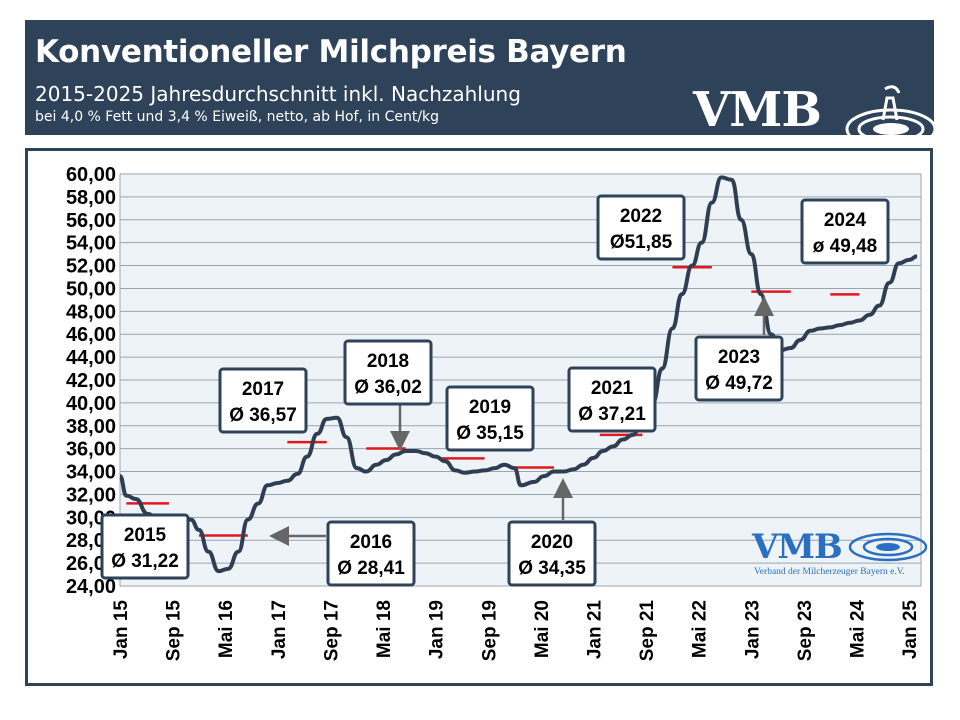 The width and height of the screenshot is (960, 720). What do you see at coordinates (91, 427) in the screenshot?
I see `y-tick-label: 38,00` at bounding box center [91, 427].